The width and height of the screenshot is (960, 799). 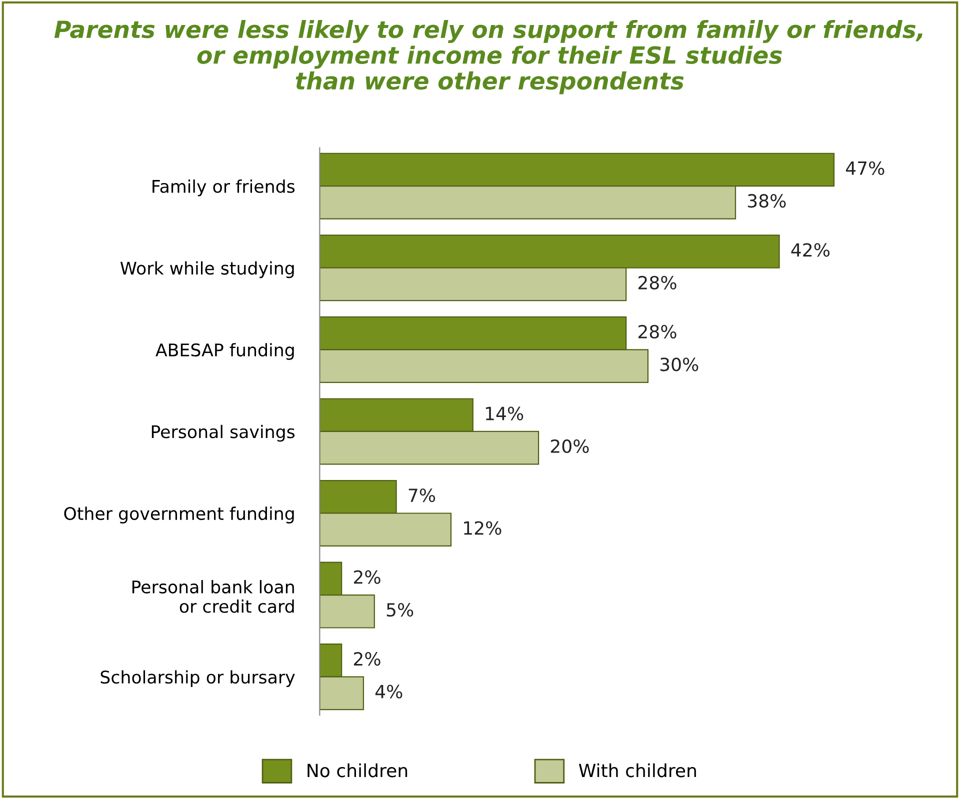 What do you see at coordinates (483, 528) in the screenshot?
I see `data-label: 12%` at bounding box center [483, 528].